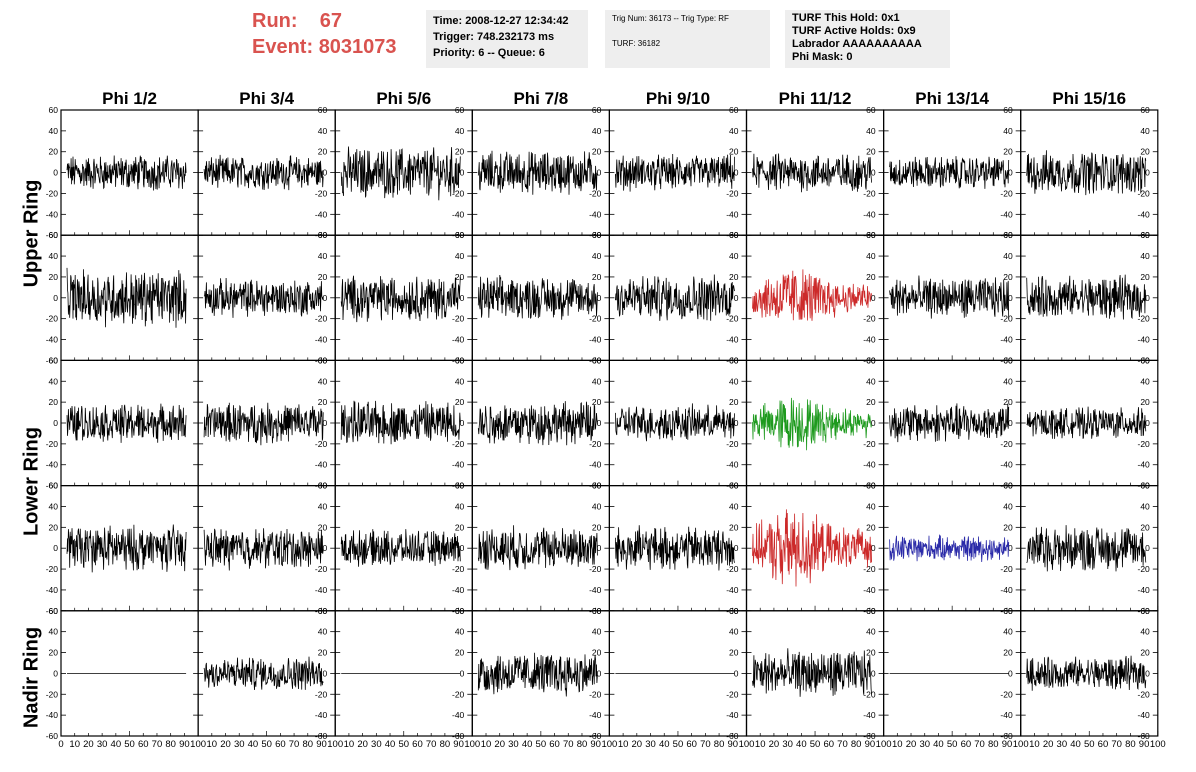 The height and width of the screenshot is (772, 1196). I want to click on x-tick-label: 40, so click(1075, 744).